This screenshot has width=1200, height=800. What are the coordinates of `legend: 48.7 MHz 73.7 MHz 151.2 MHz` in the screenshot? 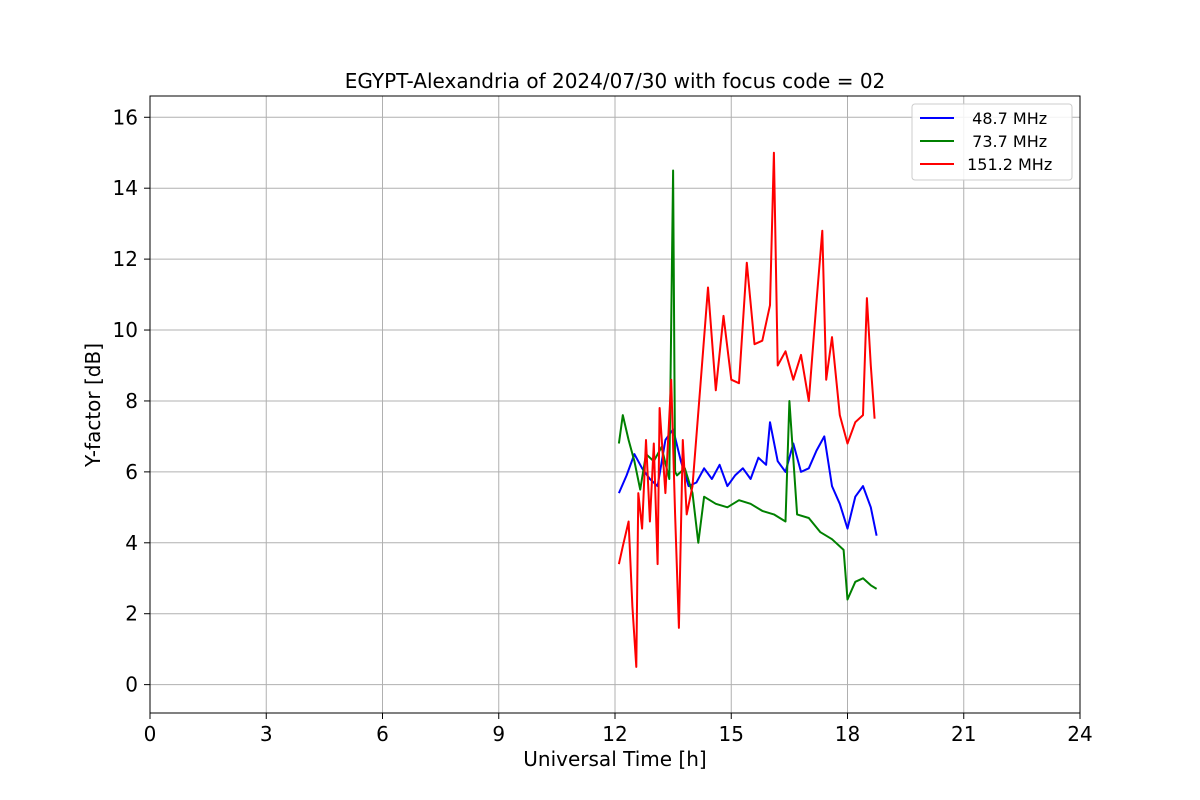 It's located at (992, 142).